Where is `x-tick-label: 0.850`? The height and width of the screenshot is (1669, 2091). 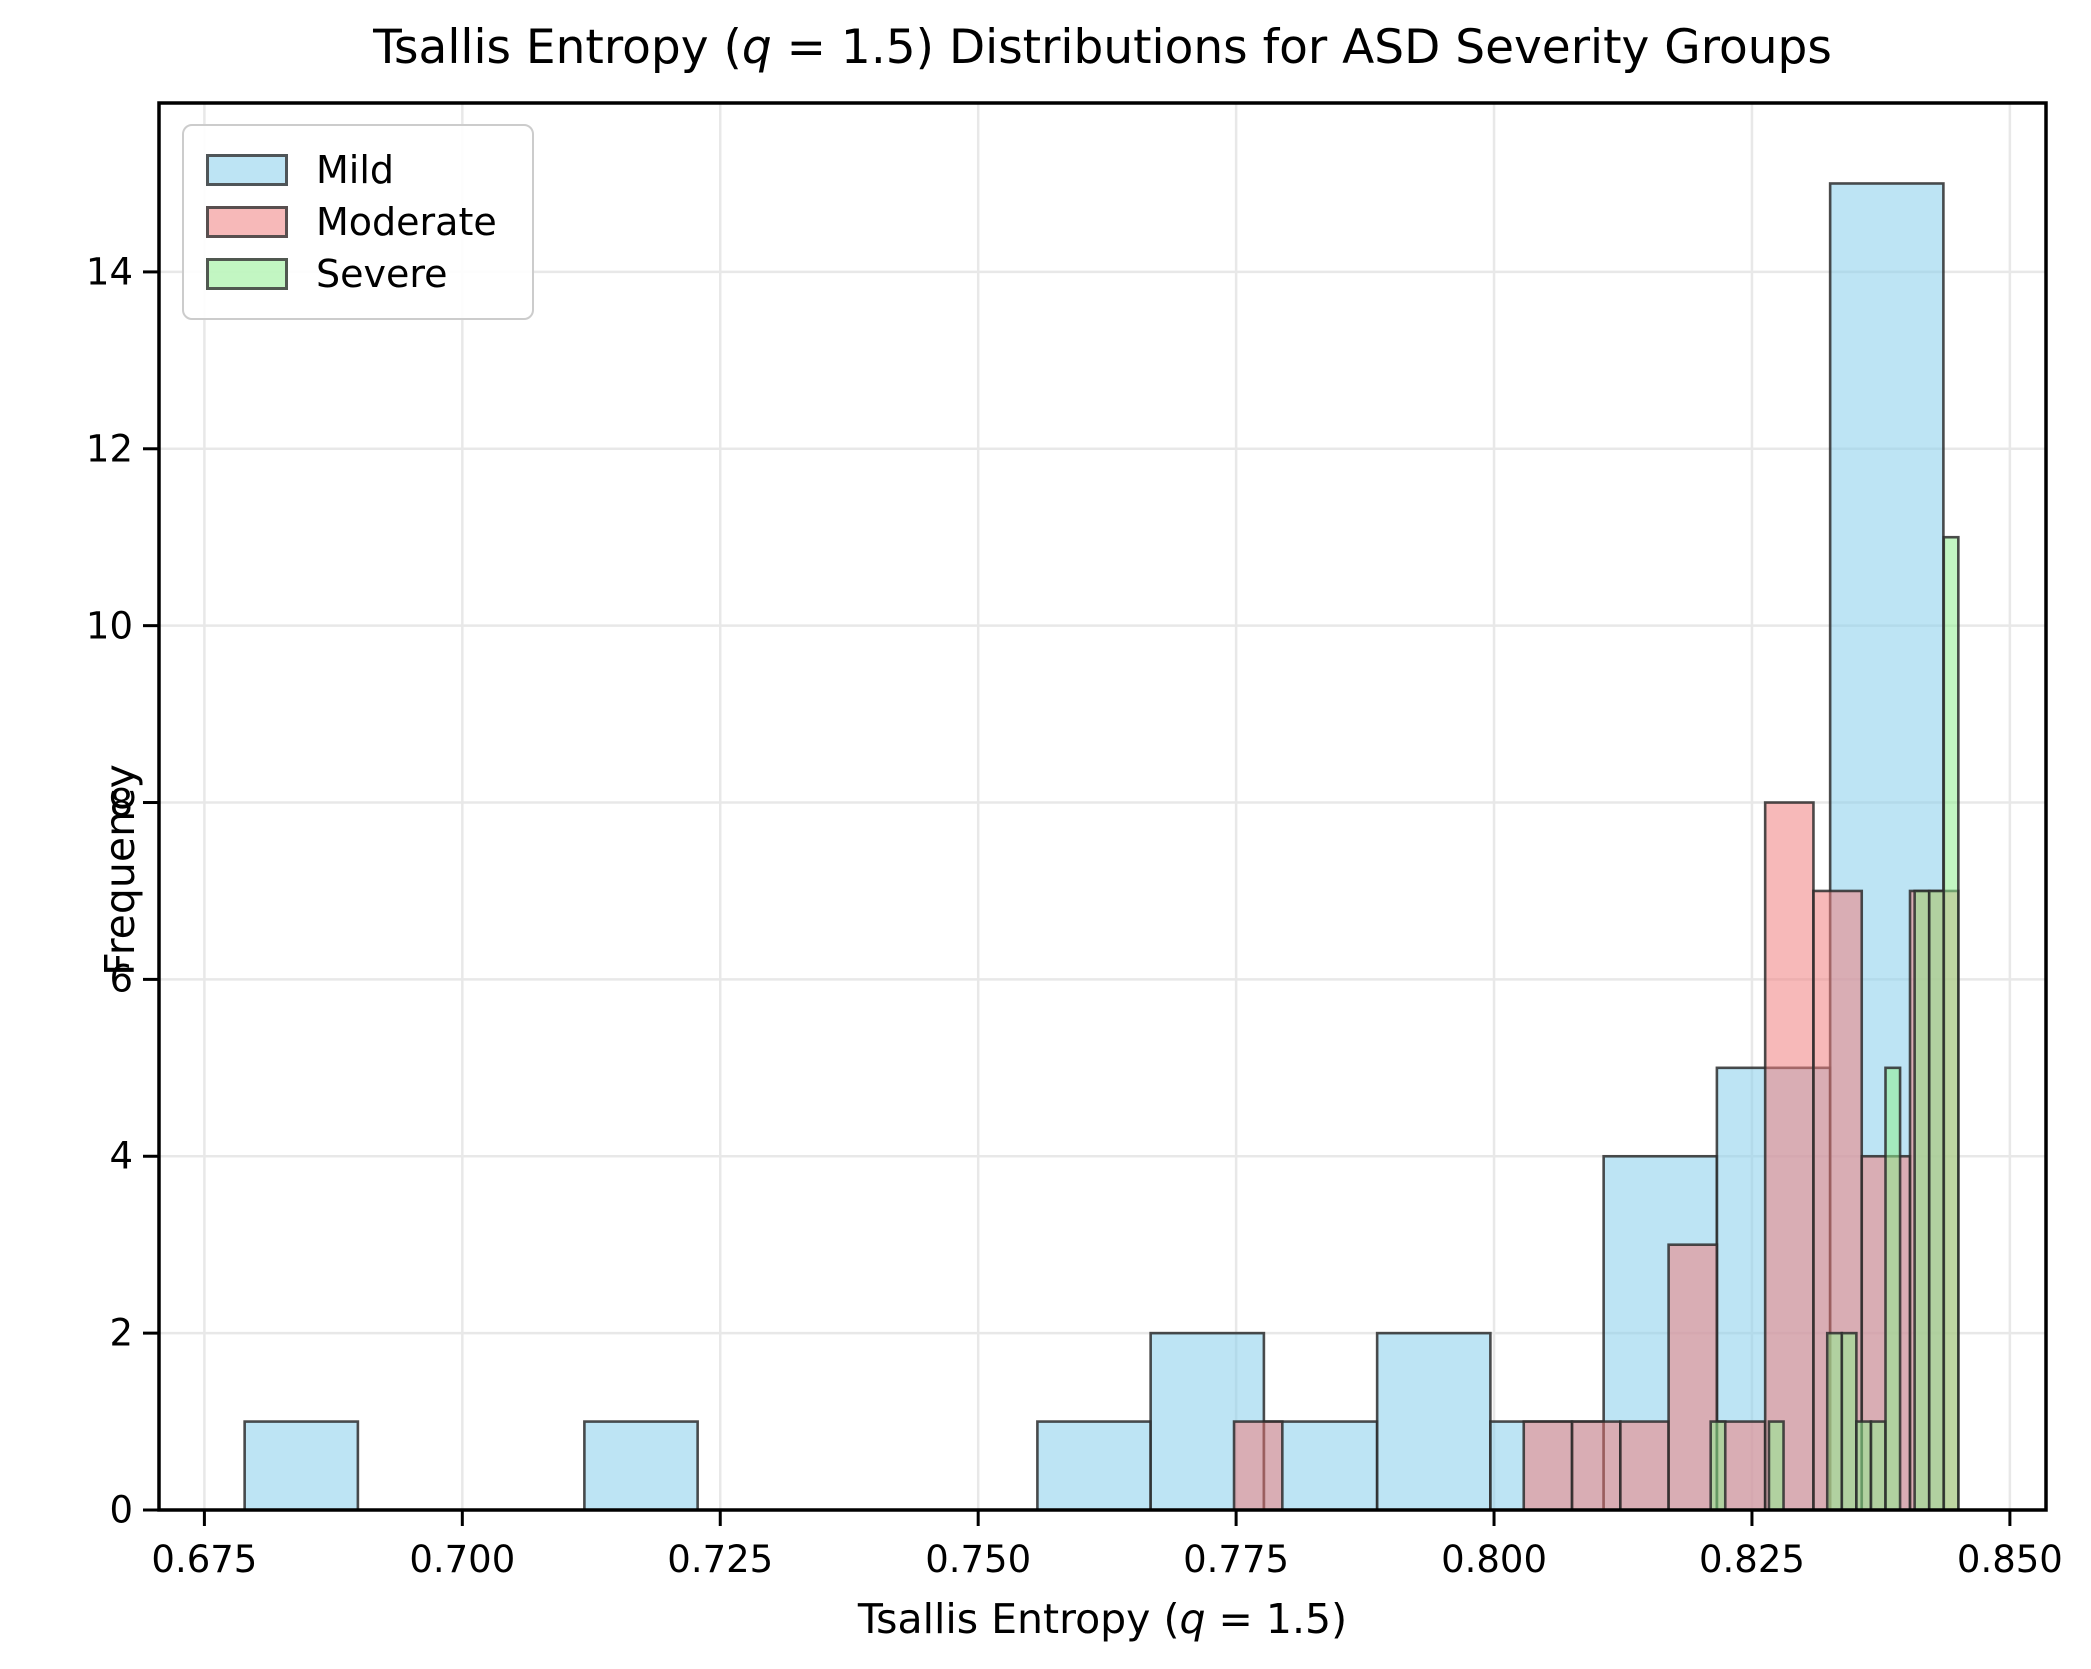 x-tick-label: 0.850 is located at coordinates (2009, 1559).